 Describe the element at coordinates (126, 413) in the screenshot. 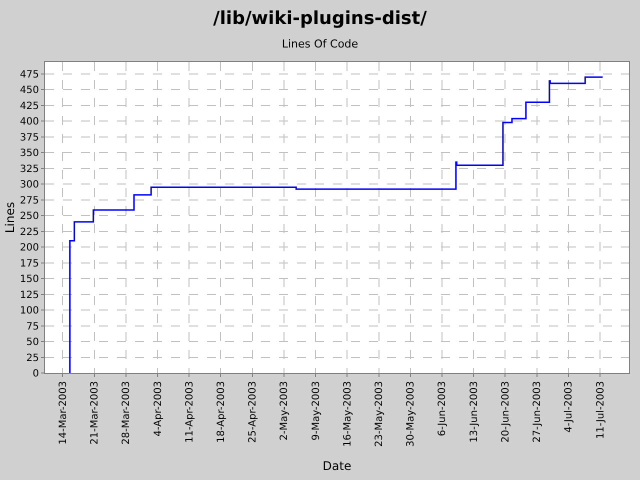

I see `x-tick-label: 28-Mar-2003` at that location.